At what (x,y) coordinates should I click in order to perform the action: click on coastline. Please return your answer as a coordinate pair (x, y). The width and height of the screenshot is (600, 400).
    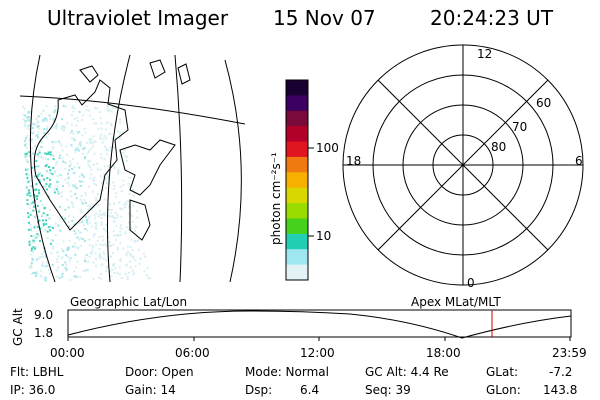
    Looking at the image, I should click on (140, 220).